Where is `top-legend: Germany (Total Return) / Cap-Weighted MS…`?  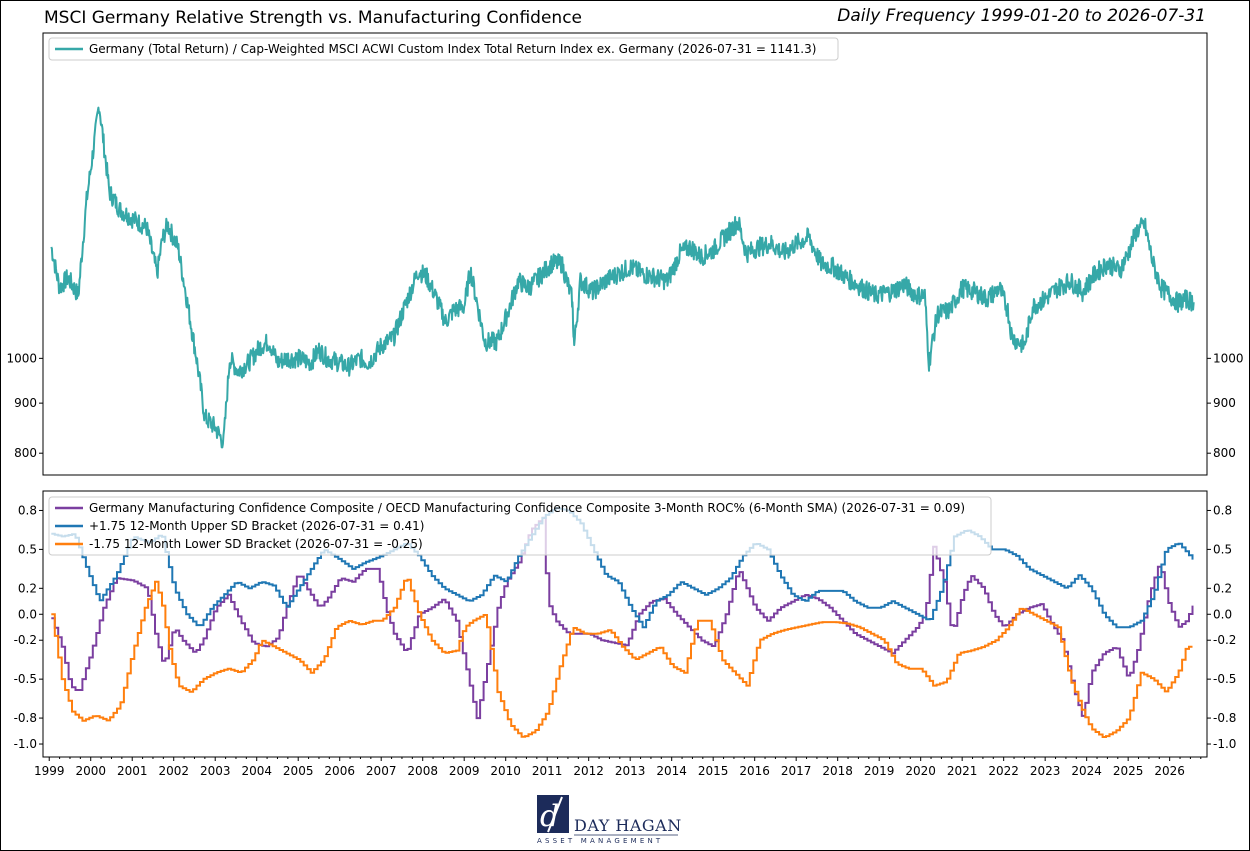 top-legend: Germany (Total Return) / Cap-Weighted MS… is located at coordinates (443, 49).